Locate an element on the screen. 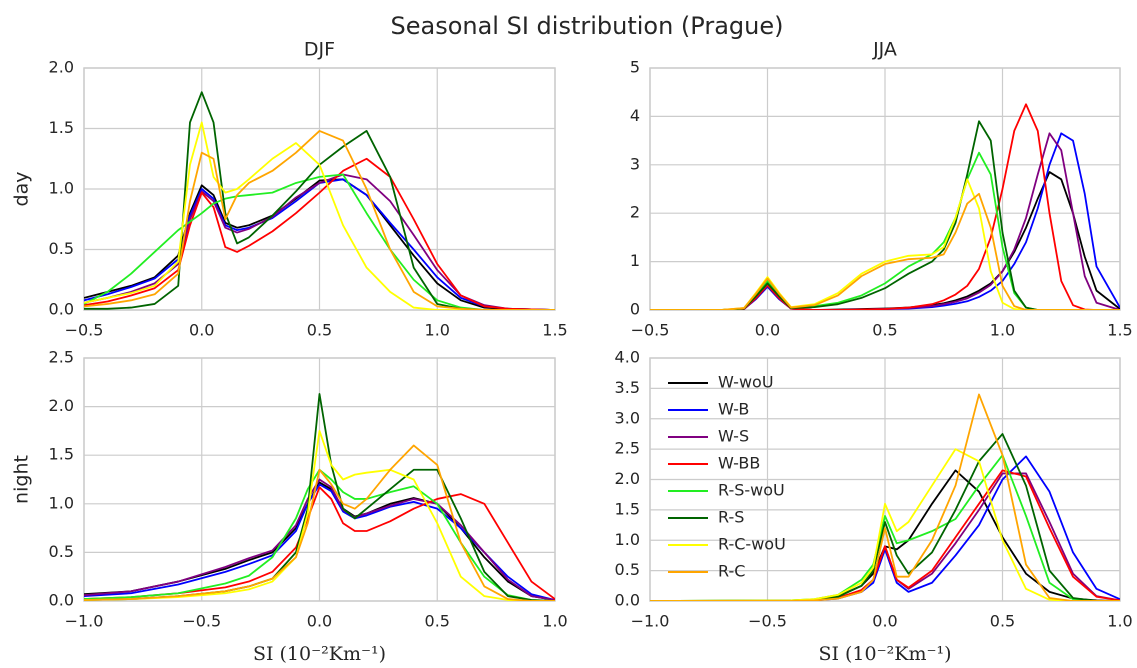  legend-label: W-S is located at coordinates (733, 436).